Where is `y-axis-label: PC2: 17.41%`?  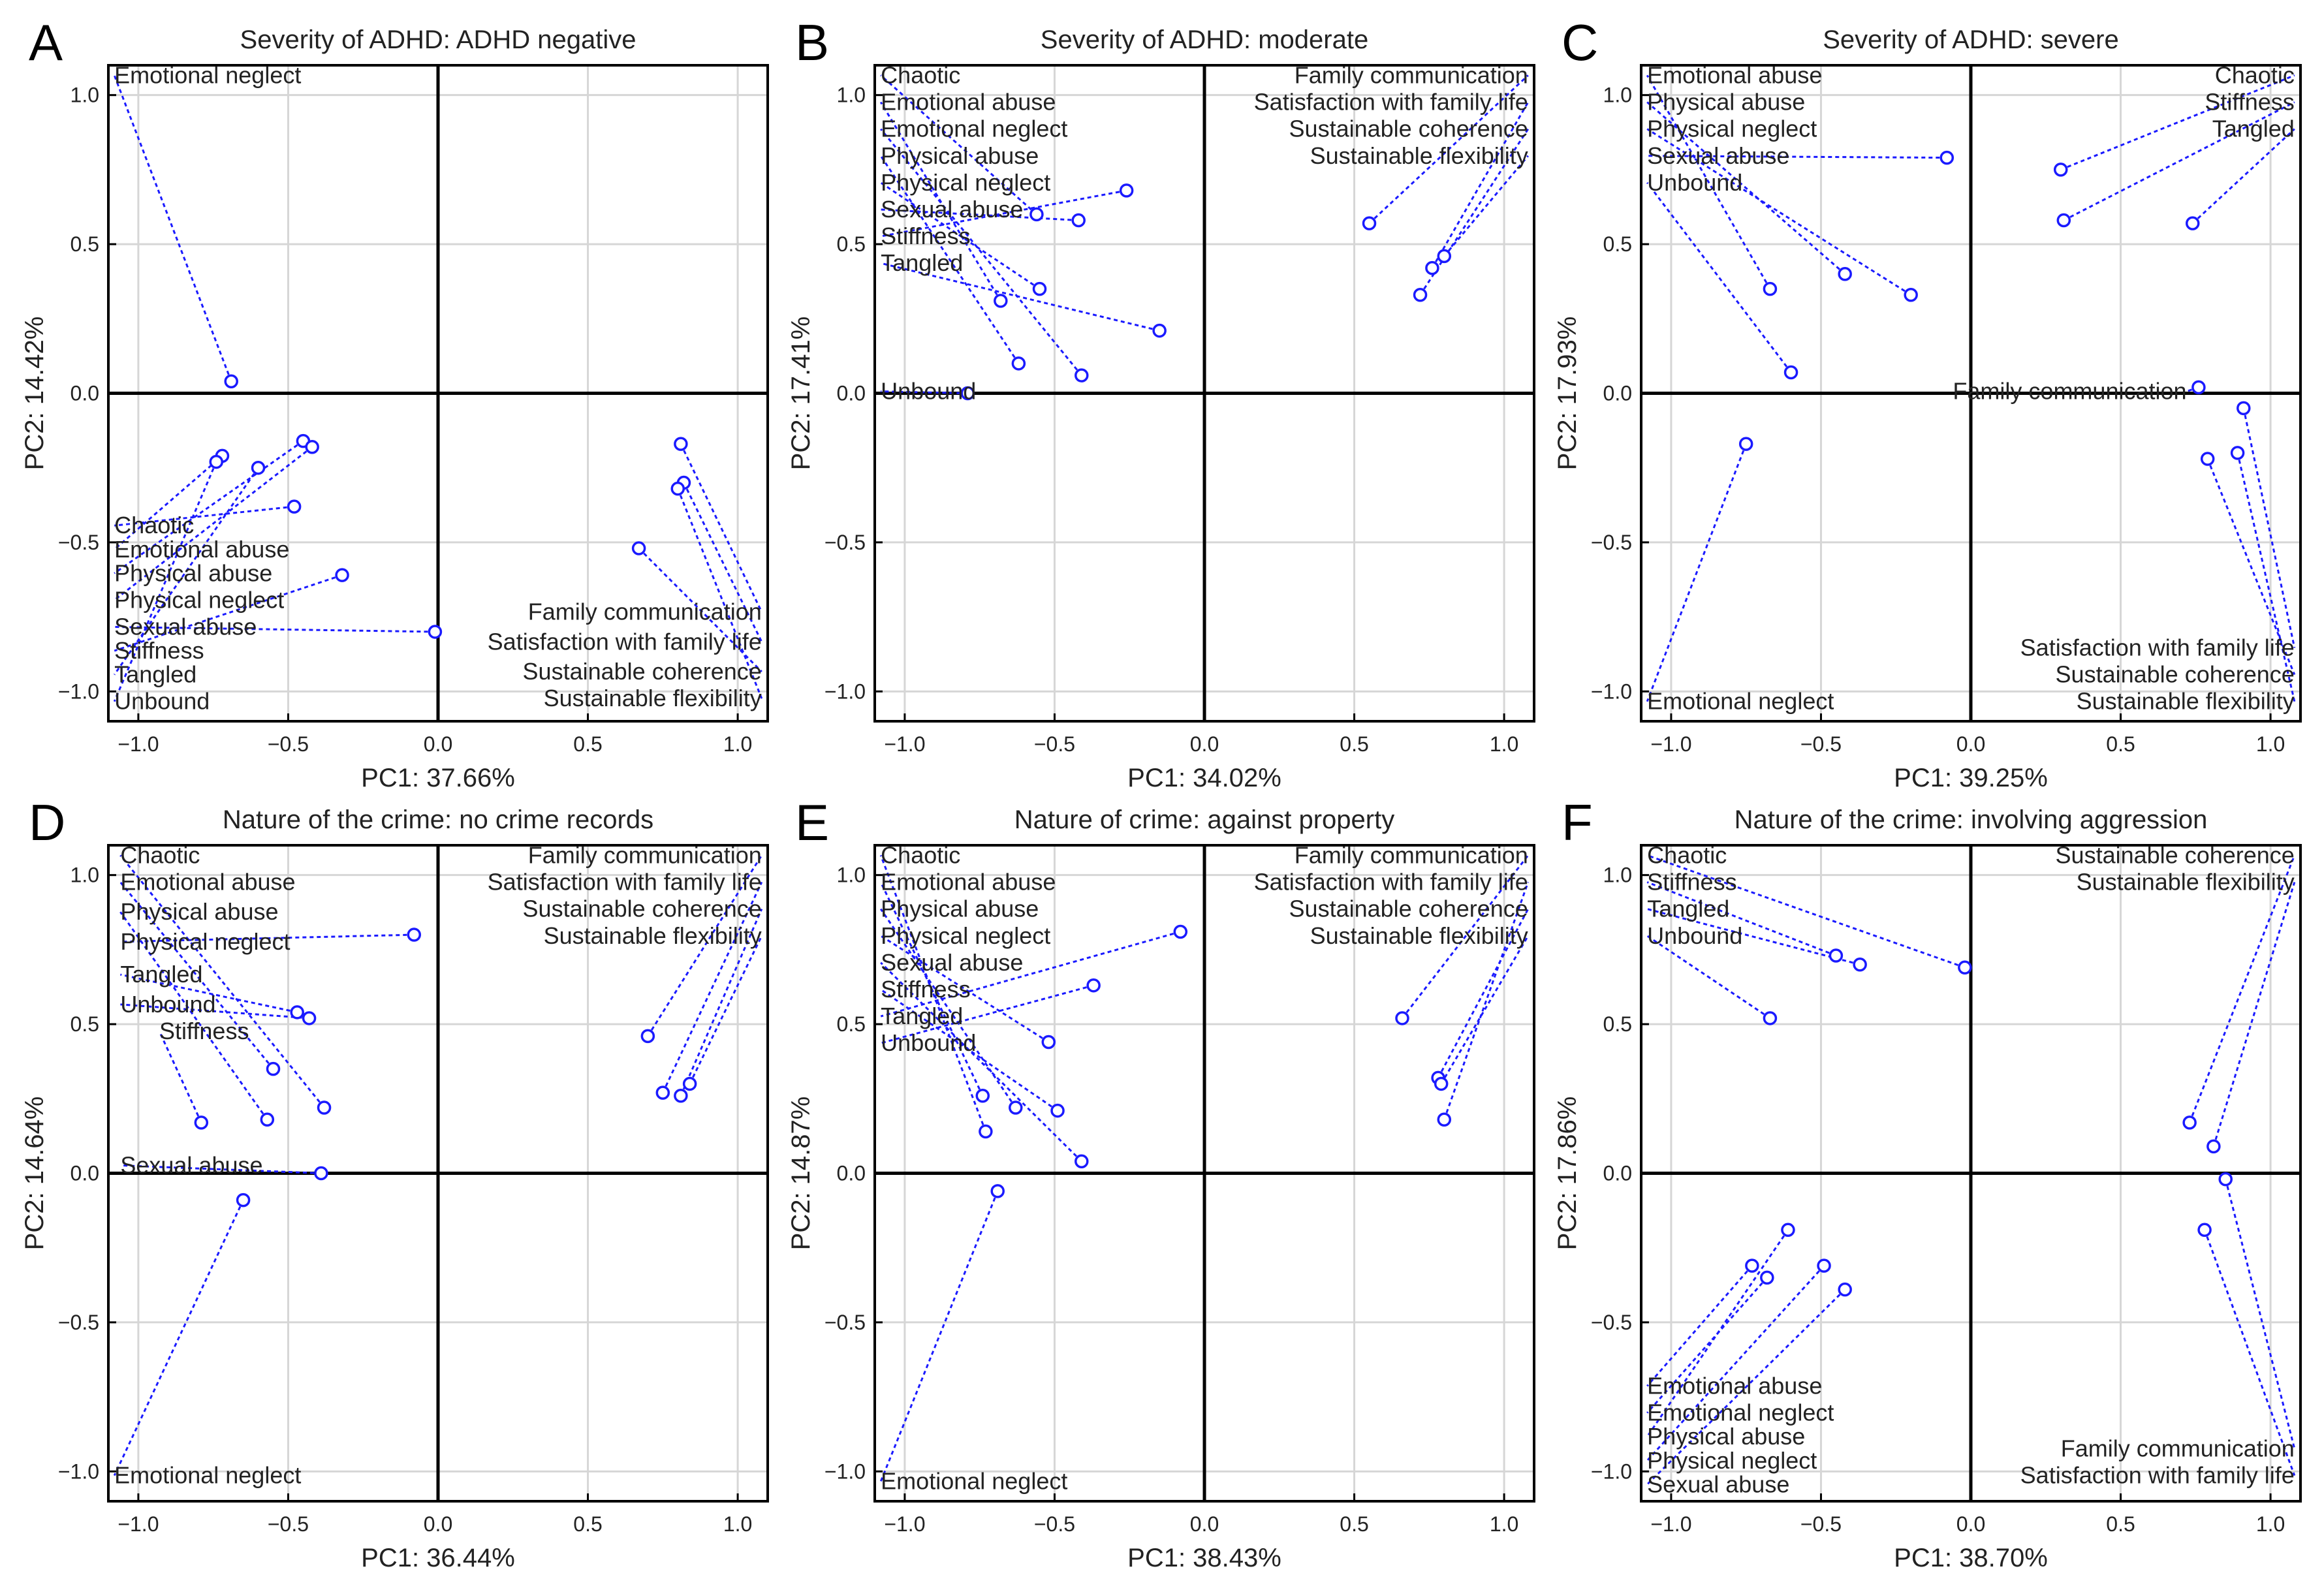 y-axis-label: PC2: 17.41% is located at coordinates (801, 394).